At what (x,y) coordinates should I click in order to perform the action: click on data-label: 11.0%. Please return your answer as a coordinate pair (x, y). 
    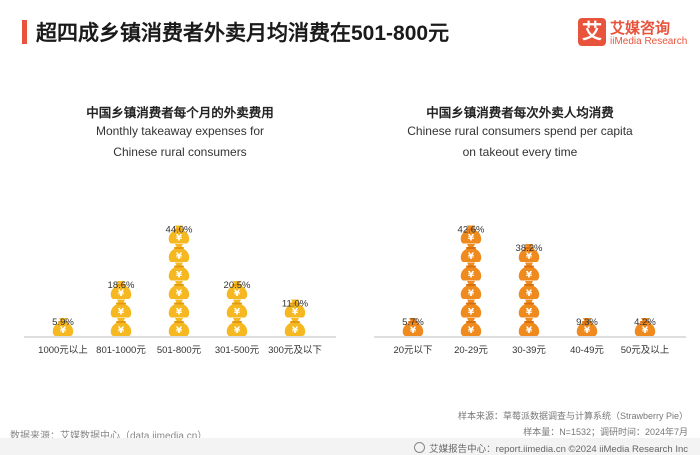
    Looking at the image, I should click on (295, 304).